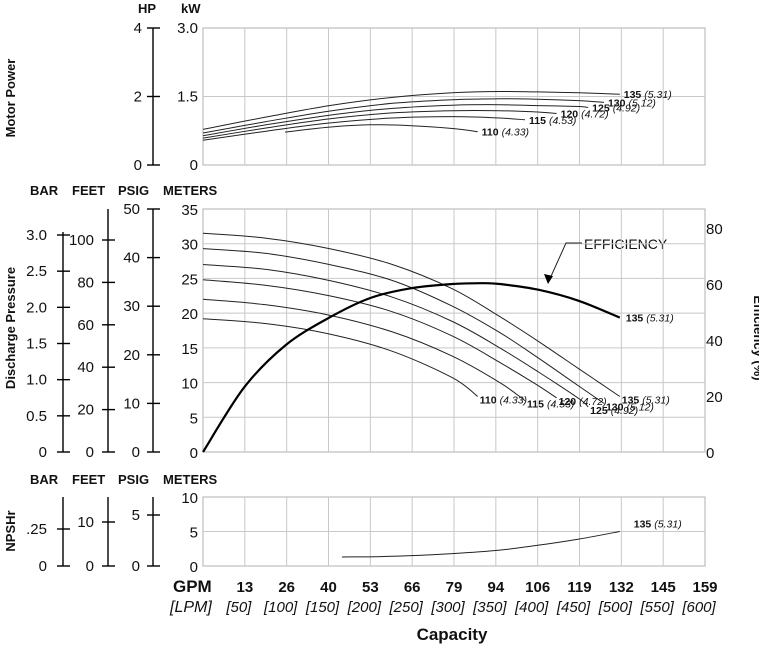  Describe the element at coordinates (191, 8) in the screenshot. I see `kw-unit-label: kW` at that location.